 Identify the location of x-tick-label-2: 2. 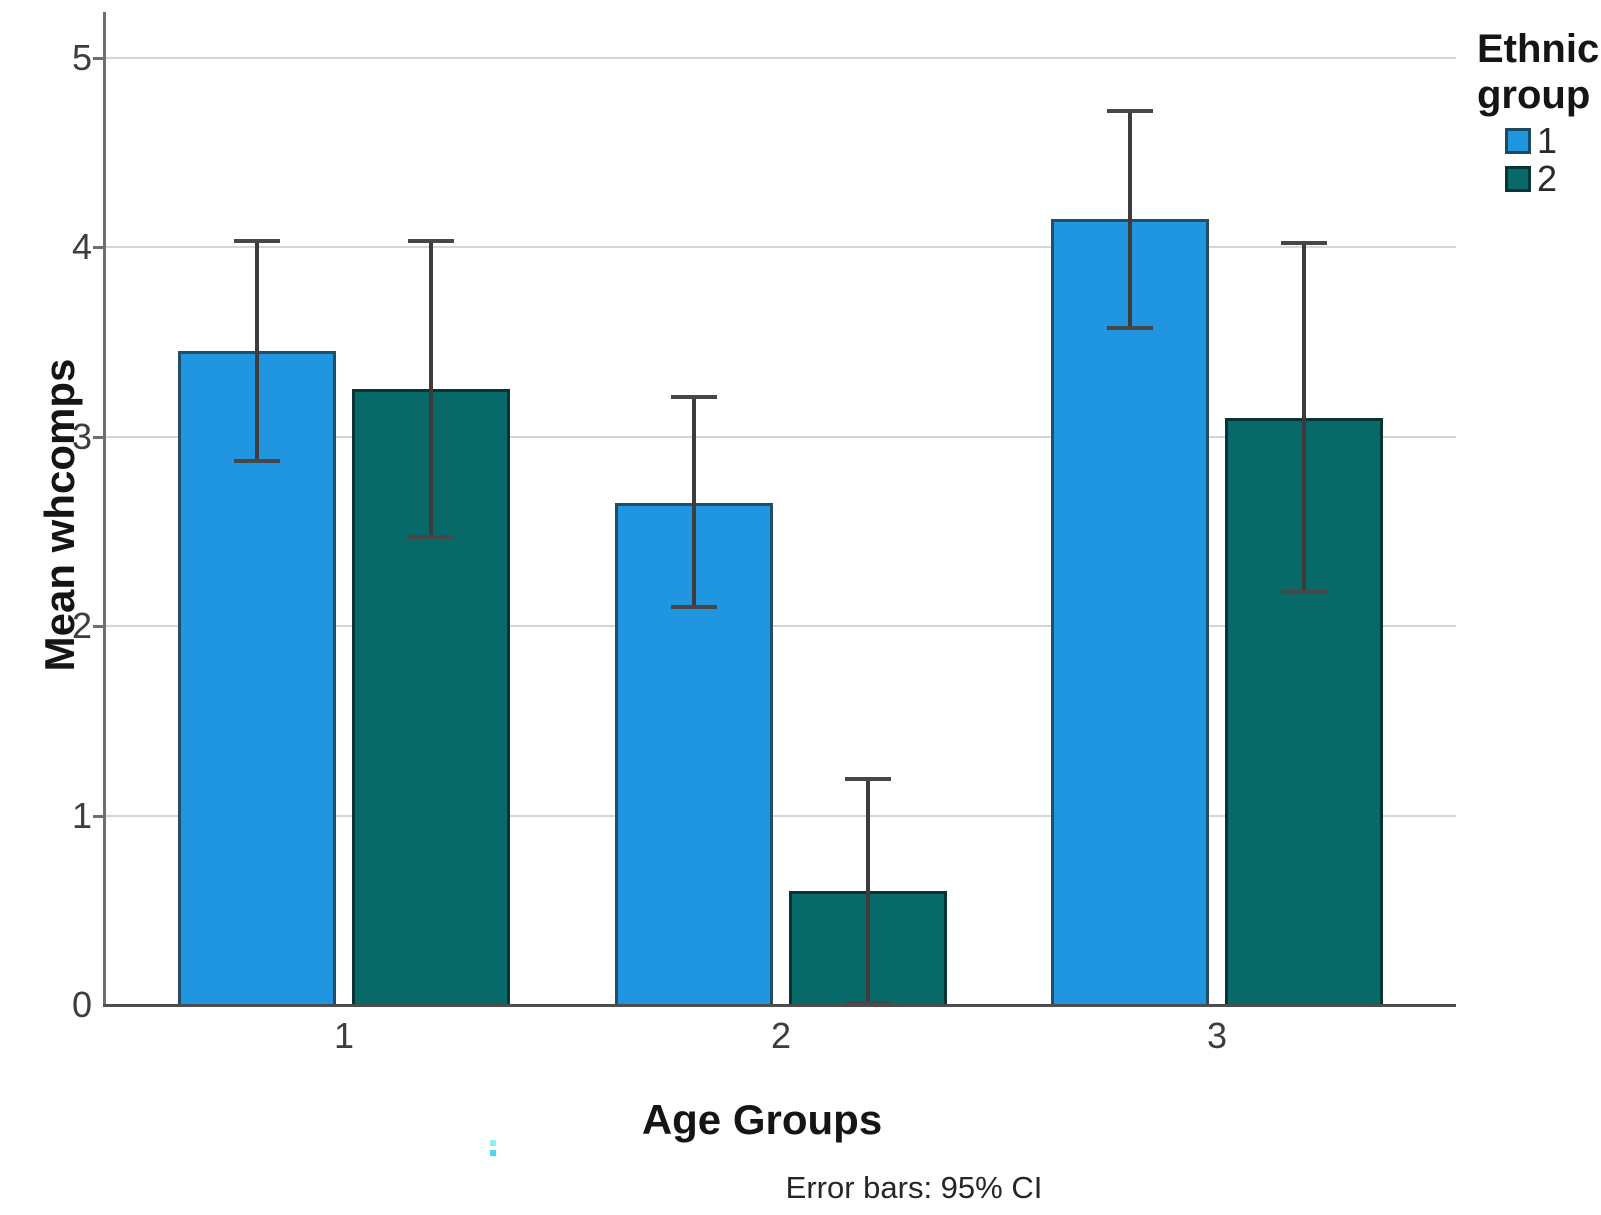
(781, 1035).